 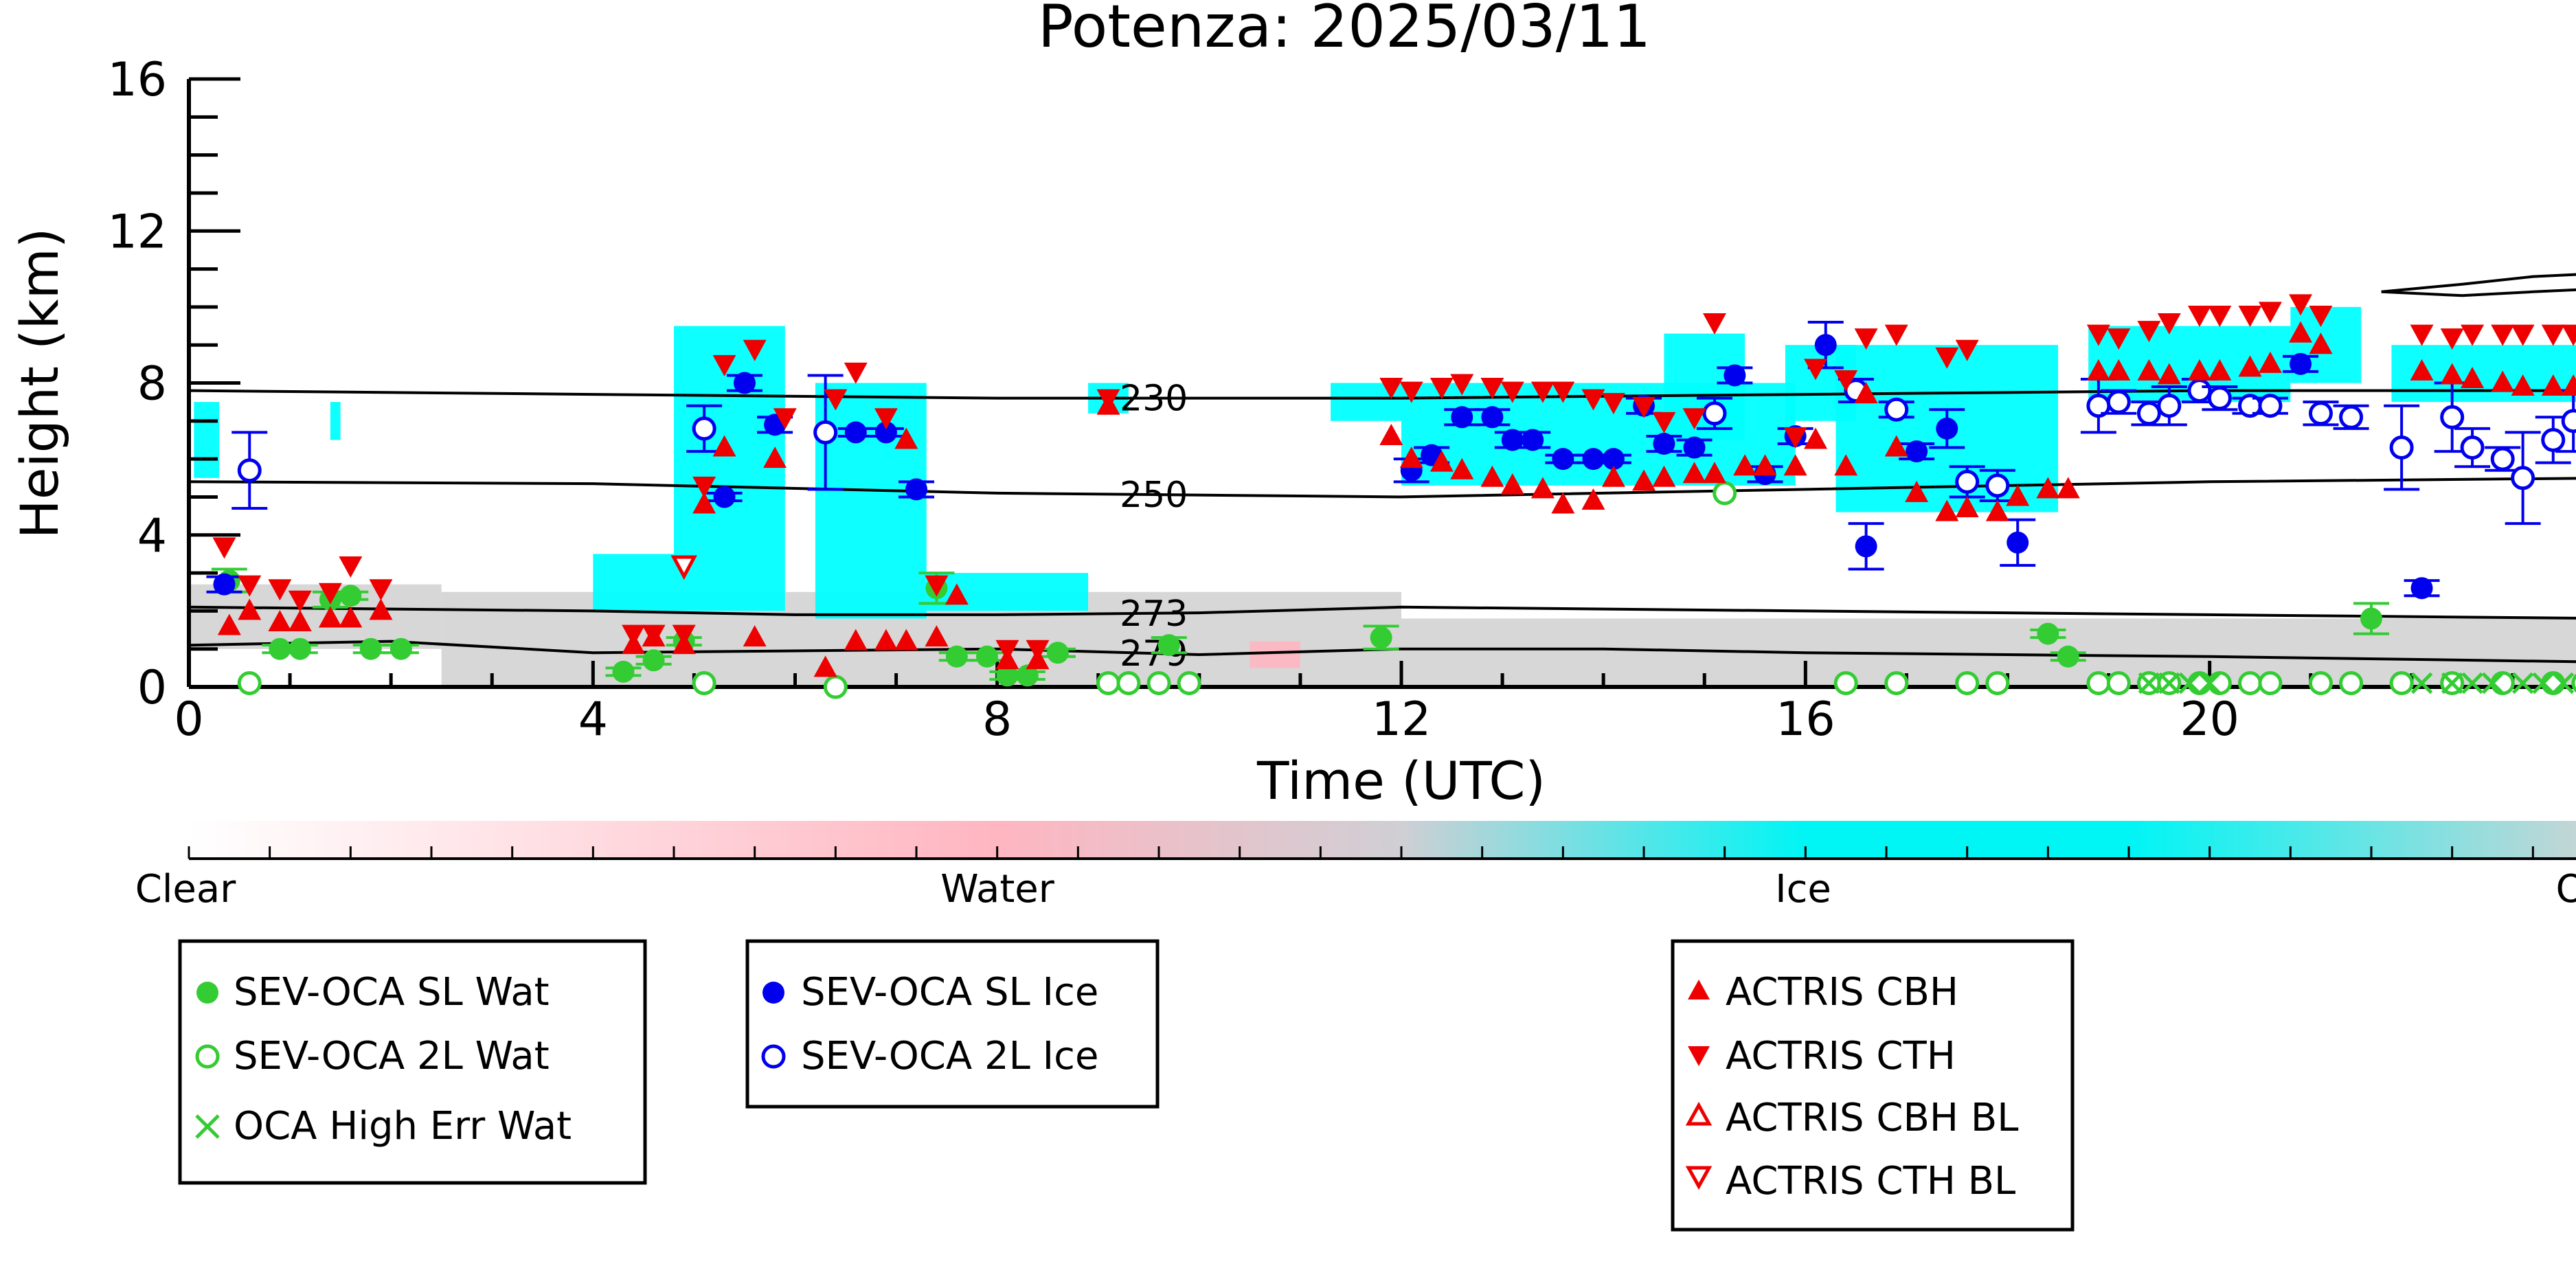 I want to click on legend-ice-frame, so click(x=952, y=1024).